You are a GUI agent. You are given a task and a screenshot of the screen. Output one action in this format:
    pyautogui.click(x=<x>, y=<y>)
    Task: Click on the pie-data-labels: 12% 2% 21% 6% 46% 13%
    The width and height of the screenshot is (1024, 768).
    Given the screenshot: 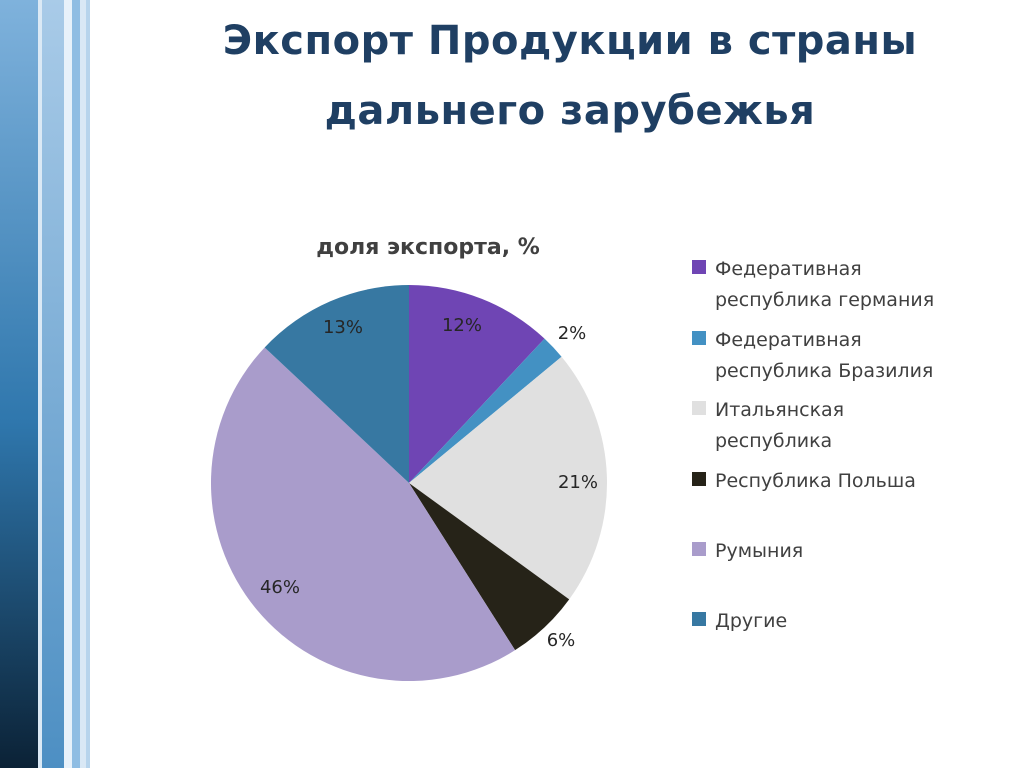 What is the action you would take?
    pyautogui.click(x=429, y=483)
    